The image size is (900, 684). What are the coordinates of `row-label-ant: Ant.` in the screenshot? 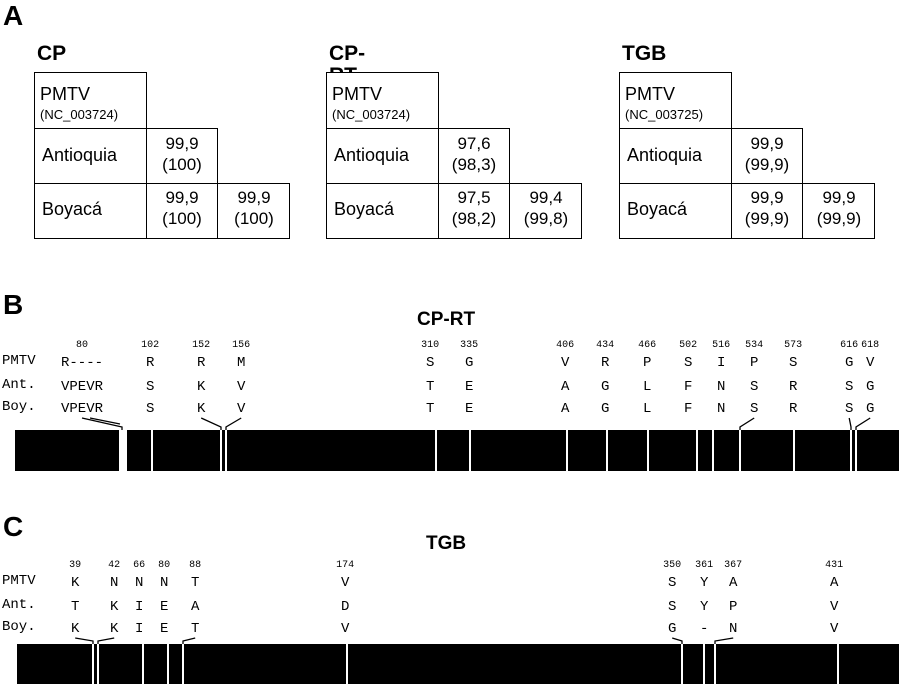 It's located at (19, 385).